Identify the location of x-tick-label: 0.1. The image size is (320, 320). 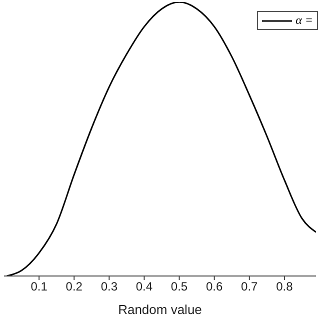
(39, 287).